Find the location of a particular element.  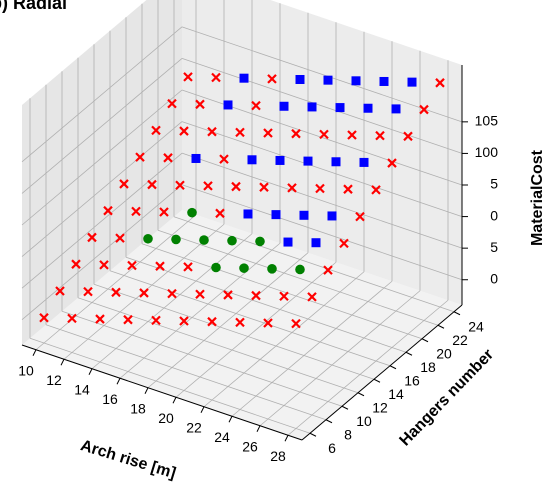

x-tick-label: 22 is located at coordinates (194, 427).